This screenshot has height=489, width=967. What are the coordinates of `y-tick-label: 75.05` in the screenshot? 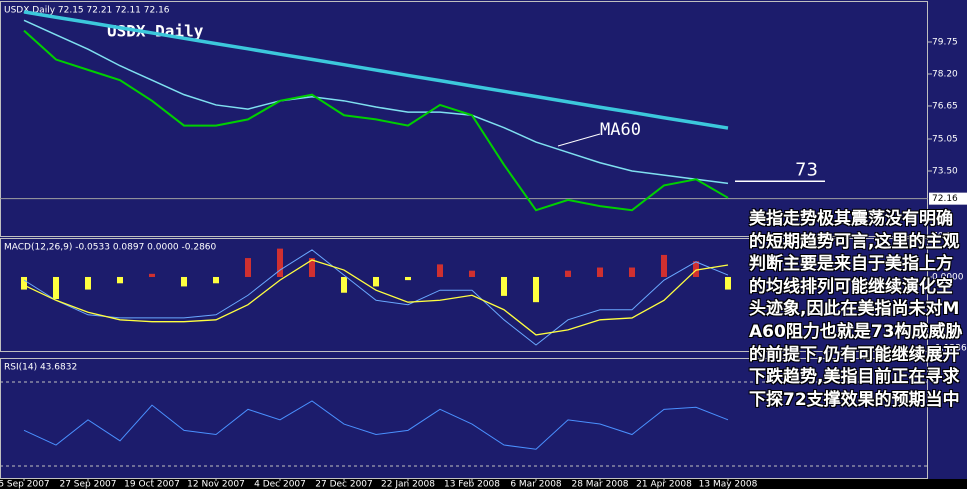 It's located at (945, 140).